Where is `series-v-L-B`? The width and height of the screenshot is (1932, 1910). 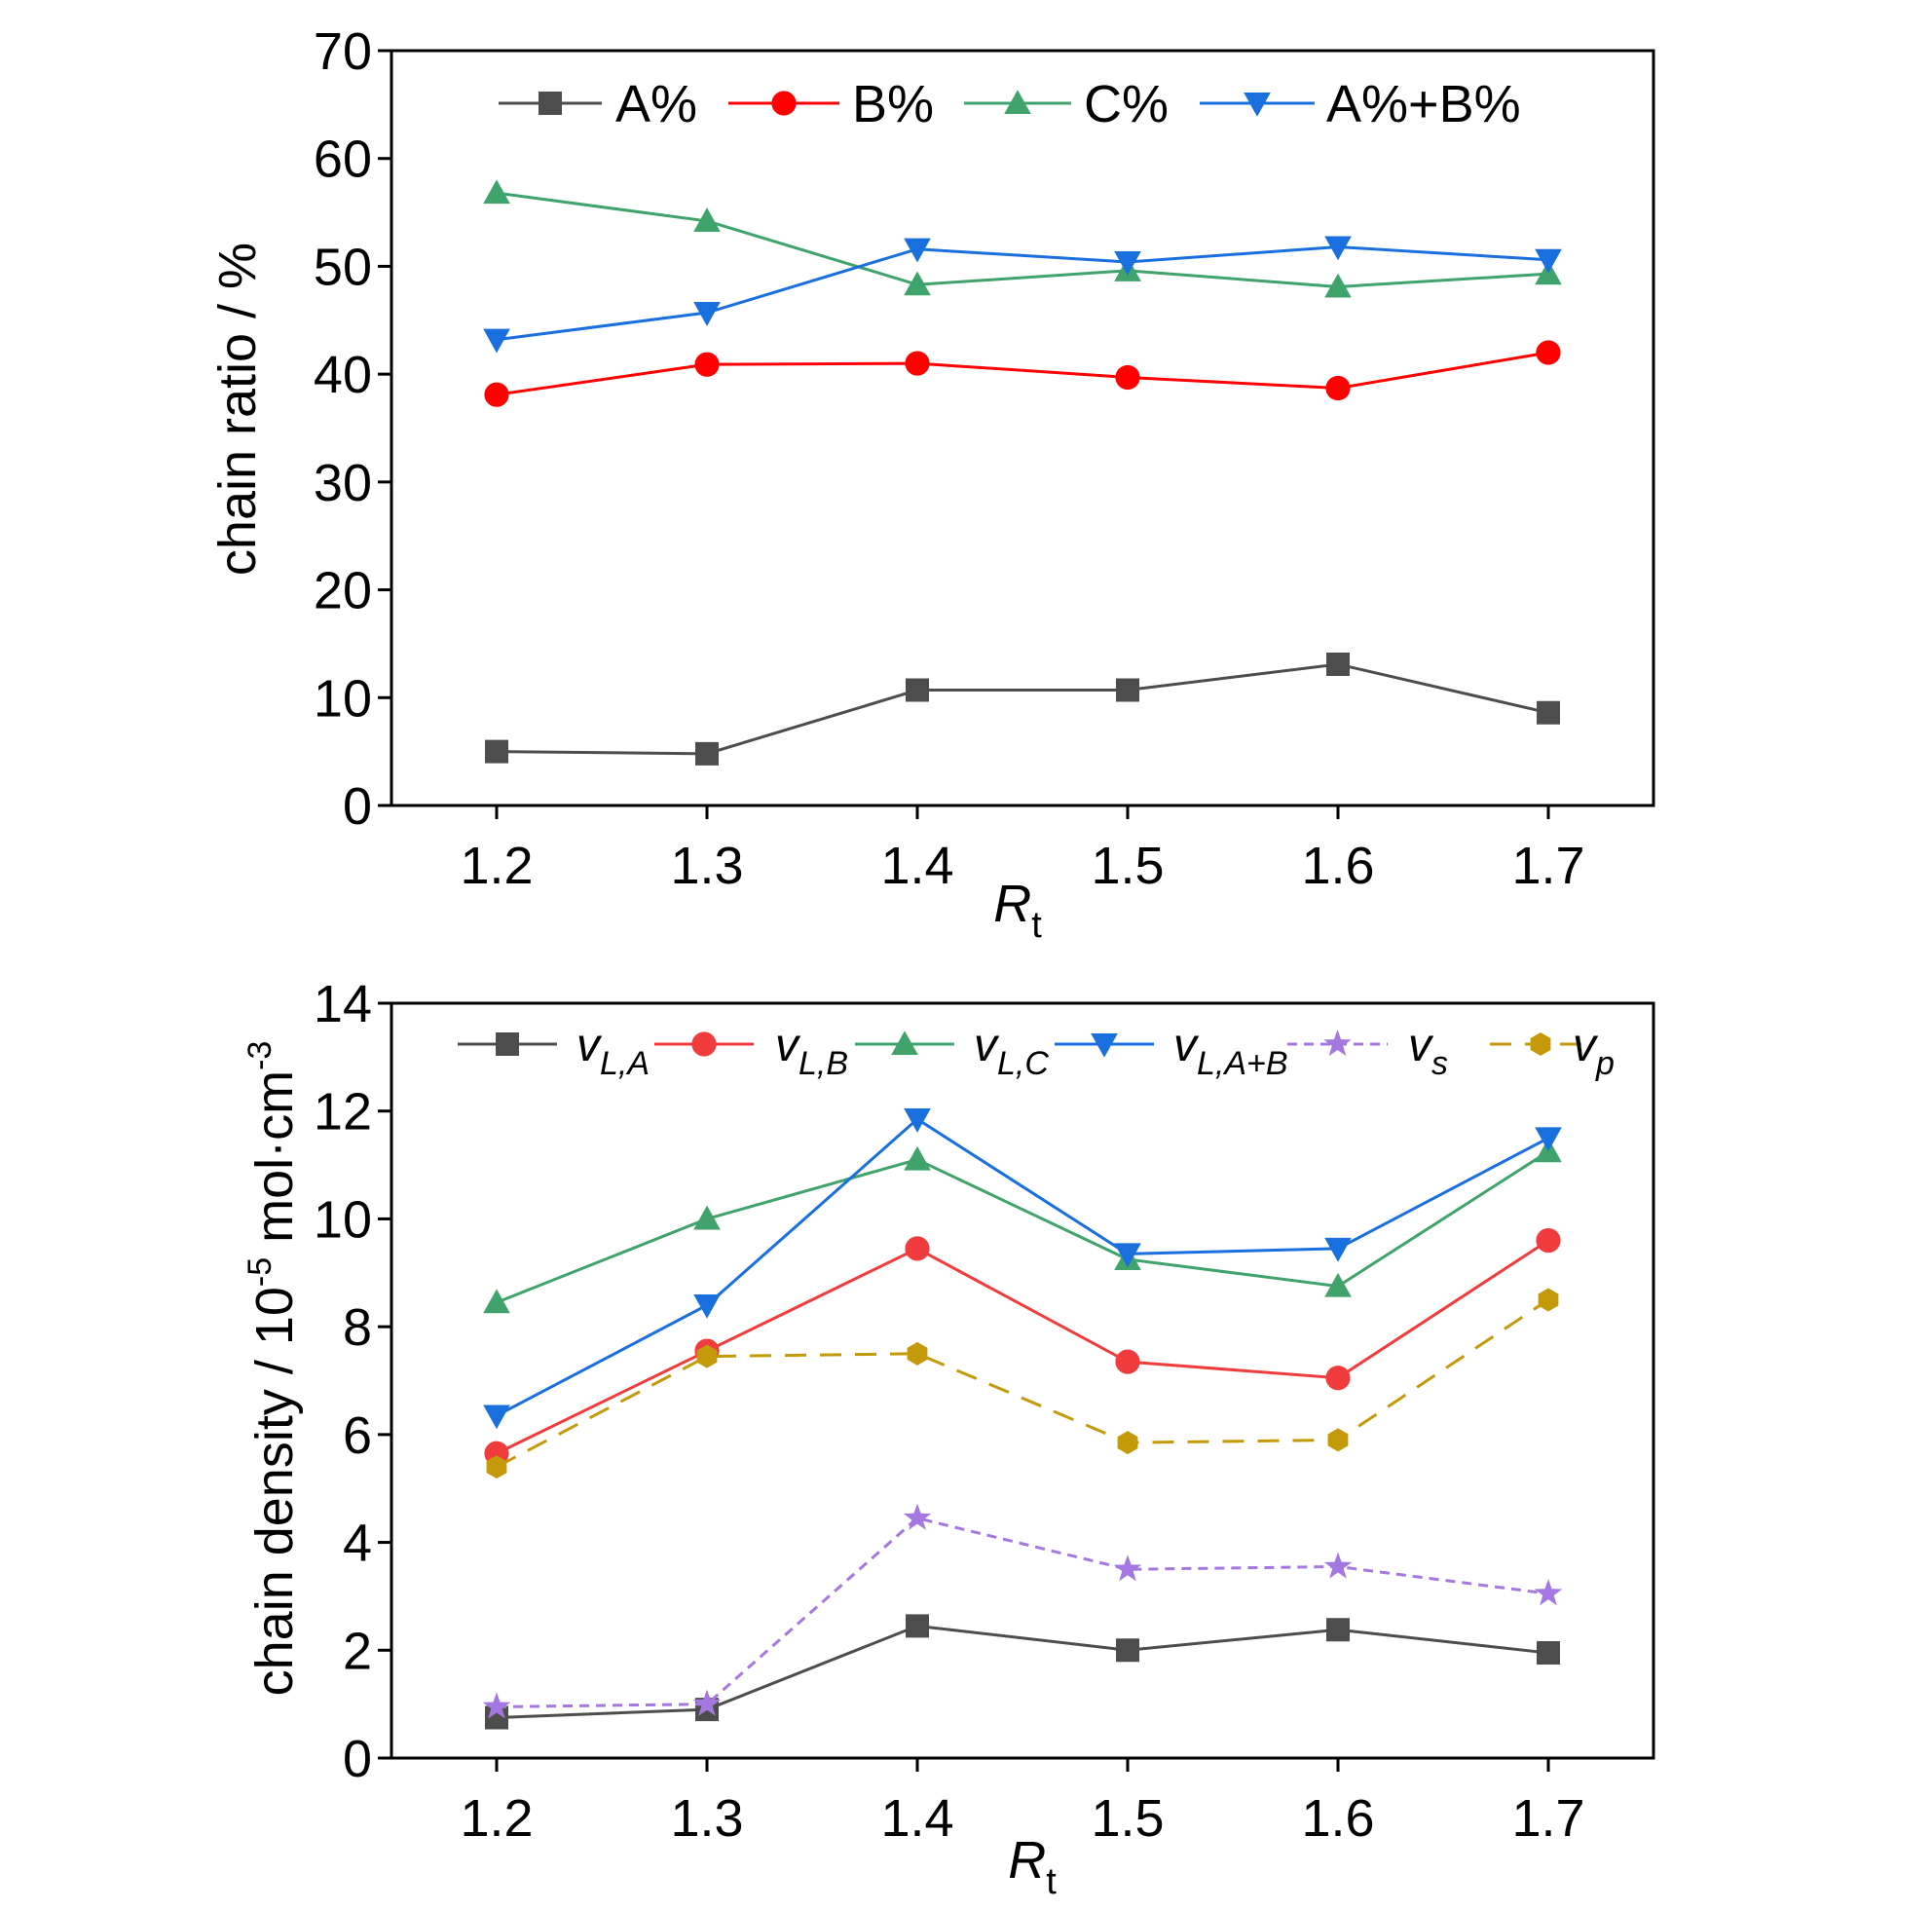
series-v-L-B is located at coordinates (1022, 1346).